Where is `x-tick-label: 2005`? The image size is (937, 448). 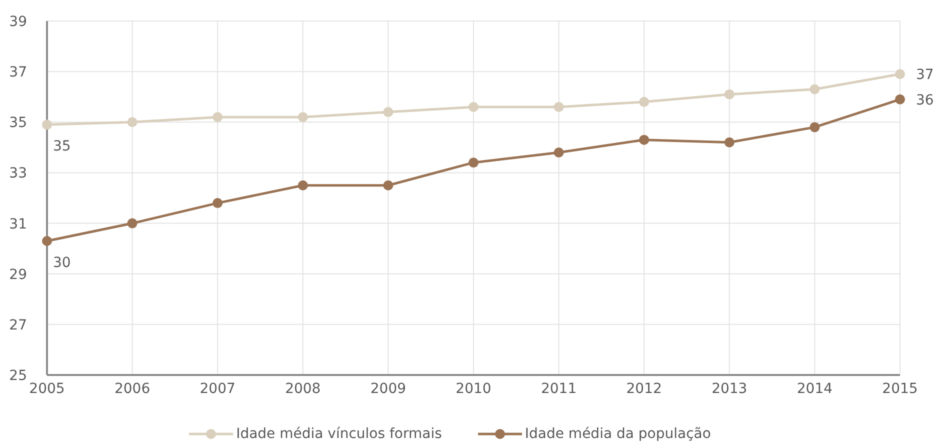
x-tick-label: 2005 is located at coordinates (47, 388).